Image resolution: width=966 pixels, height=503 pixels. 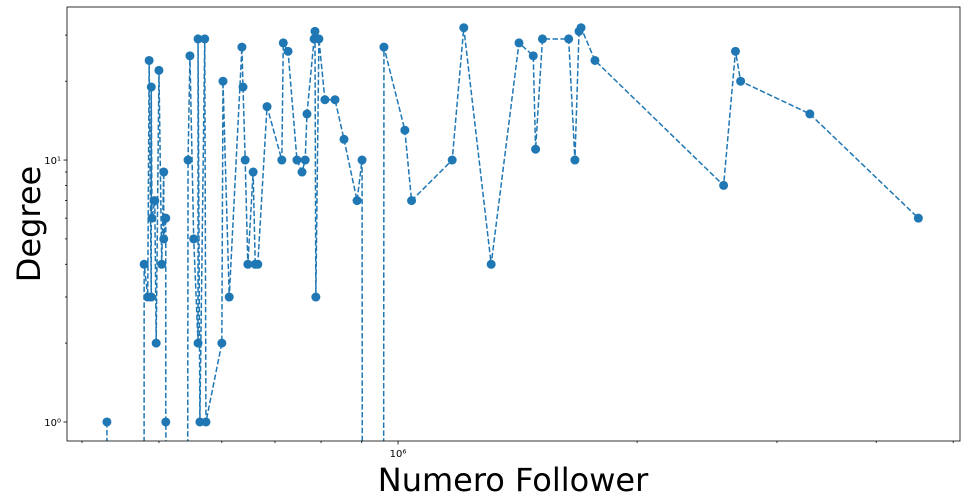 I want to click on x-tick-label: 10⁶, so click(x=398, y=454).